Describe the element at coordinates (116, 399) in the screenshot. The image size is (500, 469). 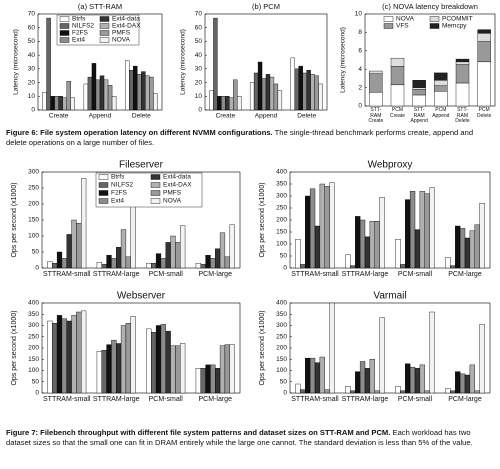
I see `x-tick-label: STTRAM-large` at that location.